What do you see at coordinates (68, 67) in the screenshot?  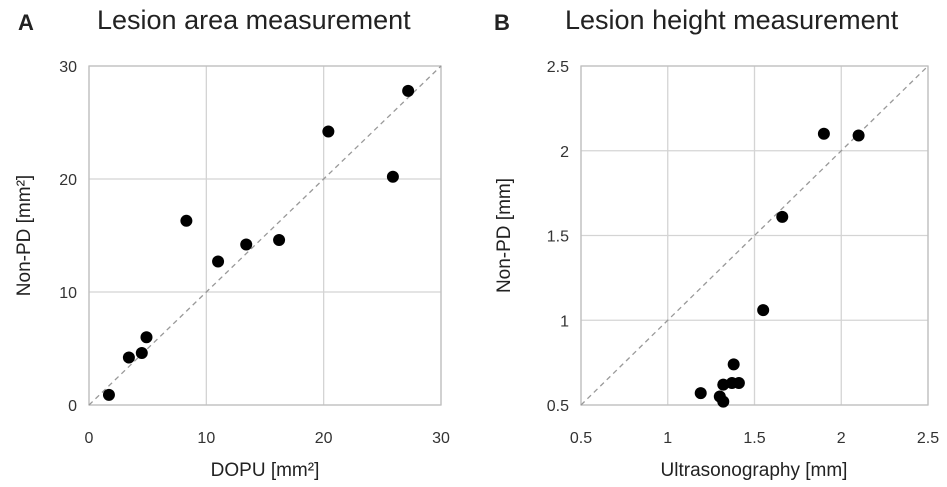 I see `panel-a-y-tick-label: 30` at bounding box center [68, 67].